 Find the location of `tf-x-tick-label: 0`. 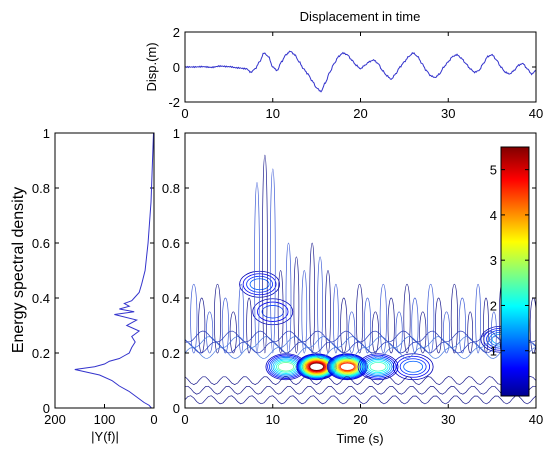

tf-x-tick-label: 0 is located at coordinates (184, 419).